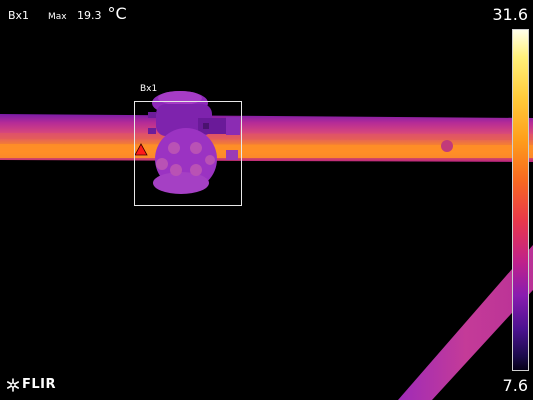 The height and width of the screenshot is (400, 533). What do you see at coordinates (117, 13) in the screenshot?
I see `temperature-unit: °C` at bounding box center [117, 13].